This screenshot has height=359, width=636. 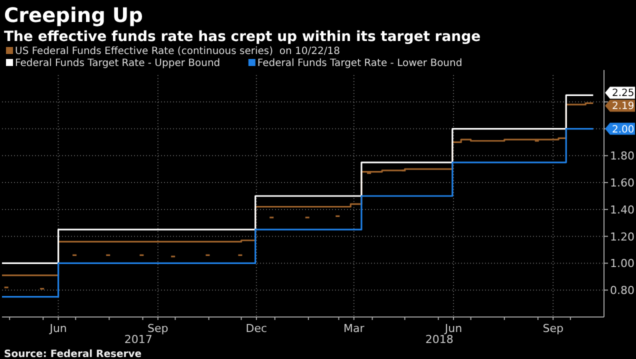 What do you see at coordinates (138, 339) in the screenshot?
I see `text: 2017` at bounding box center [138, 339].